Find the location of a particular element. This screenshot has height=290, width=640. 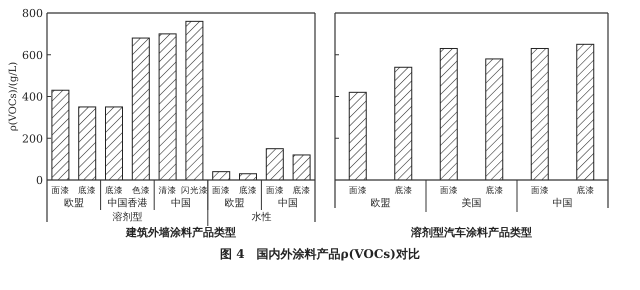

x-tick-label: 清漆 is located at coordinates (167, 190).